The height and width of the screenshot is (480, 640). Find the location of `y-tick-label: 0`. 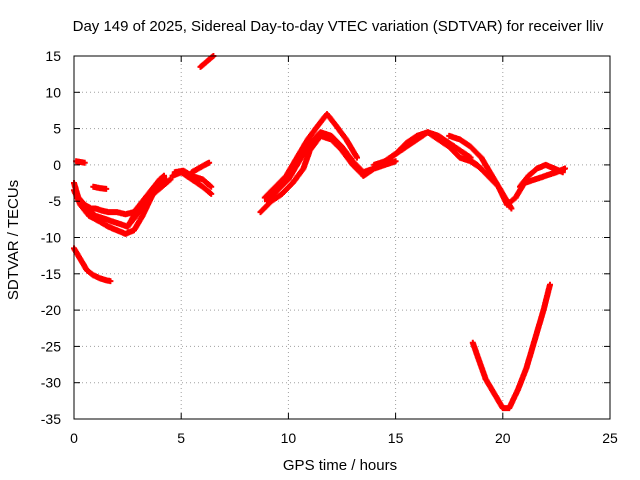

y-tick-label: 0 is located at coordinates (57, 165).